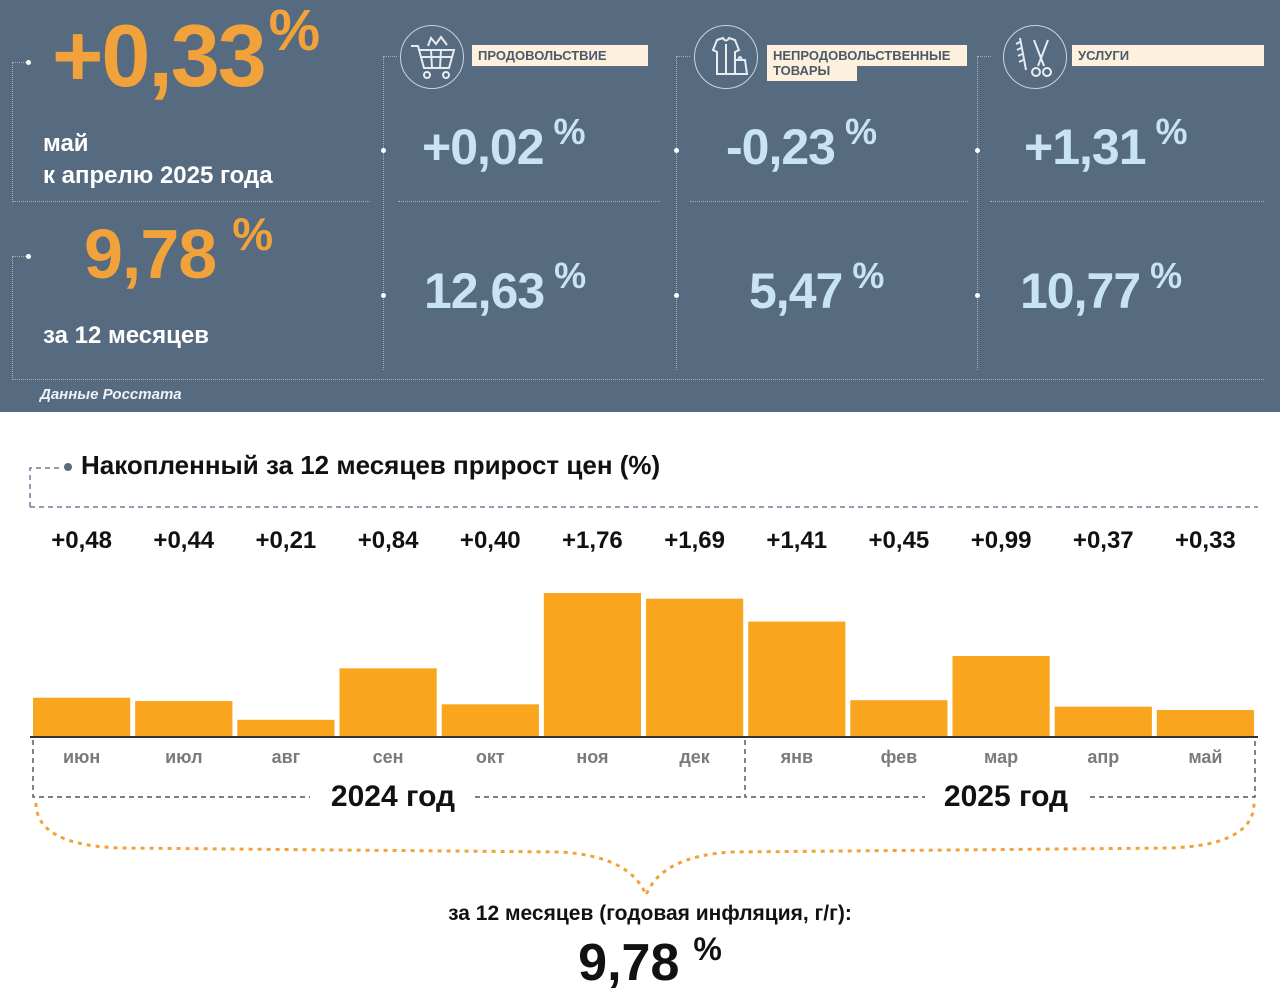 The image size is (1280, 995). I want to click on category-label-nonfood-line2: ТОВАРЫ, so click(812, 72).